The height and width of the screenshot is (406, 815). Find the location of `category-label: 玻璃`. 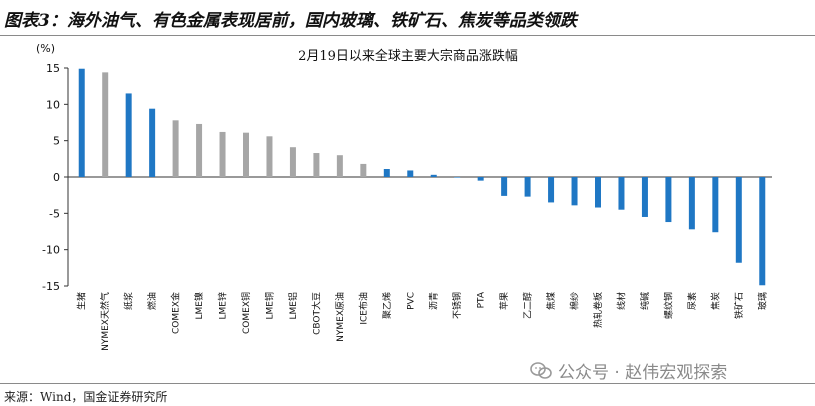

category-label: 玻璃 is located at coordinates (762, 301).